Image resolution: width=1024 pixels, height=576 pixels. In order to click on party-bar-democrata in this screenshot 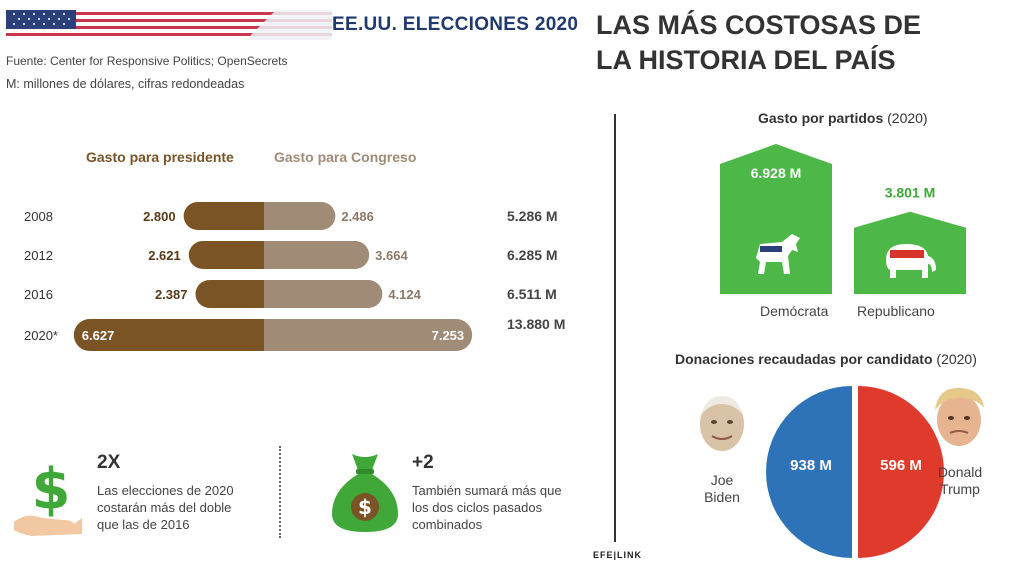, I will do `click(776, 219)`.